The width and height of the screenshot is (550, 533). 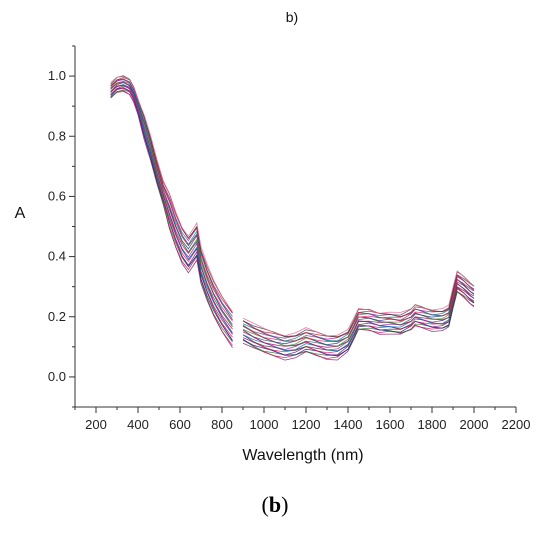 What do you see at coordinates (348, 424) in the screenshot?
I see `x-tick-label: 1400` at bounding box center [348, 424].